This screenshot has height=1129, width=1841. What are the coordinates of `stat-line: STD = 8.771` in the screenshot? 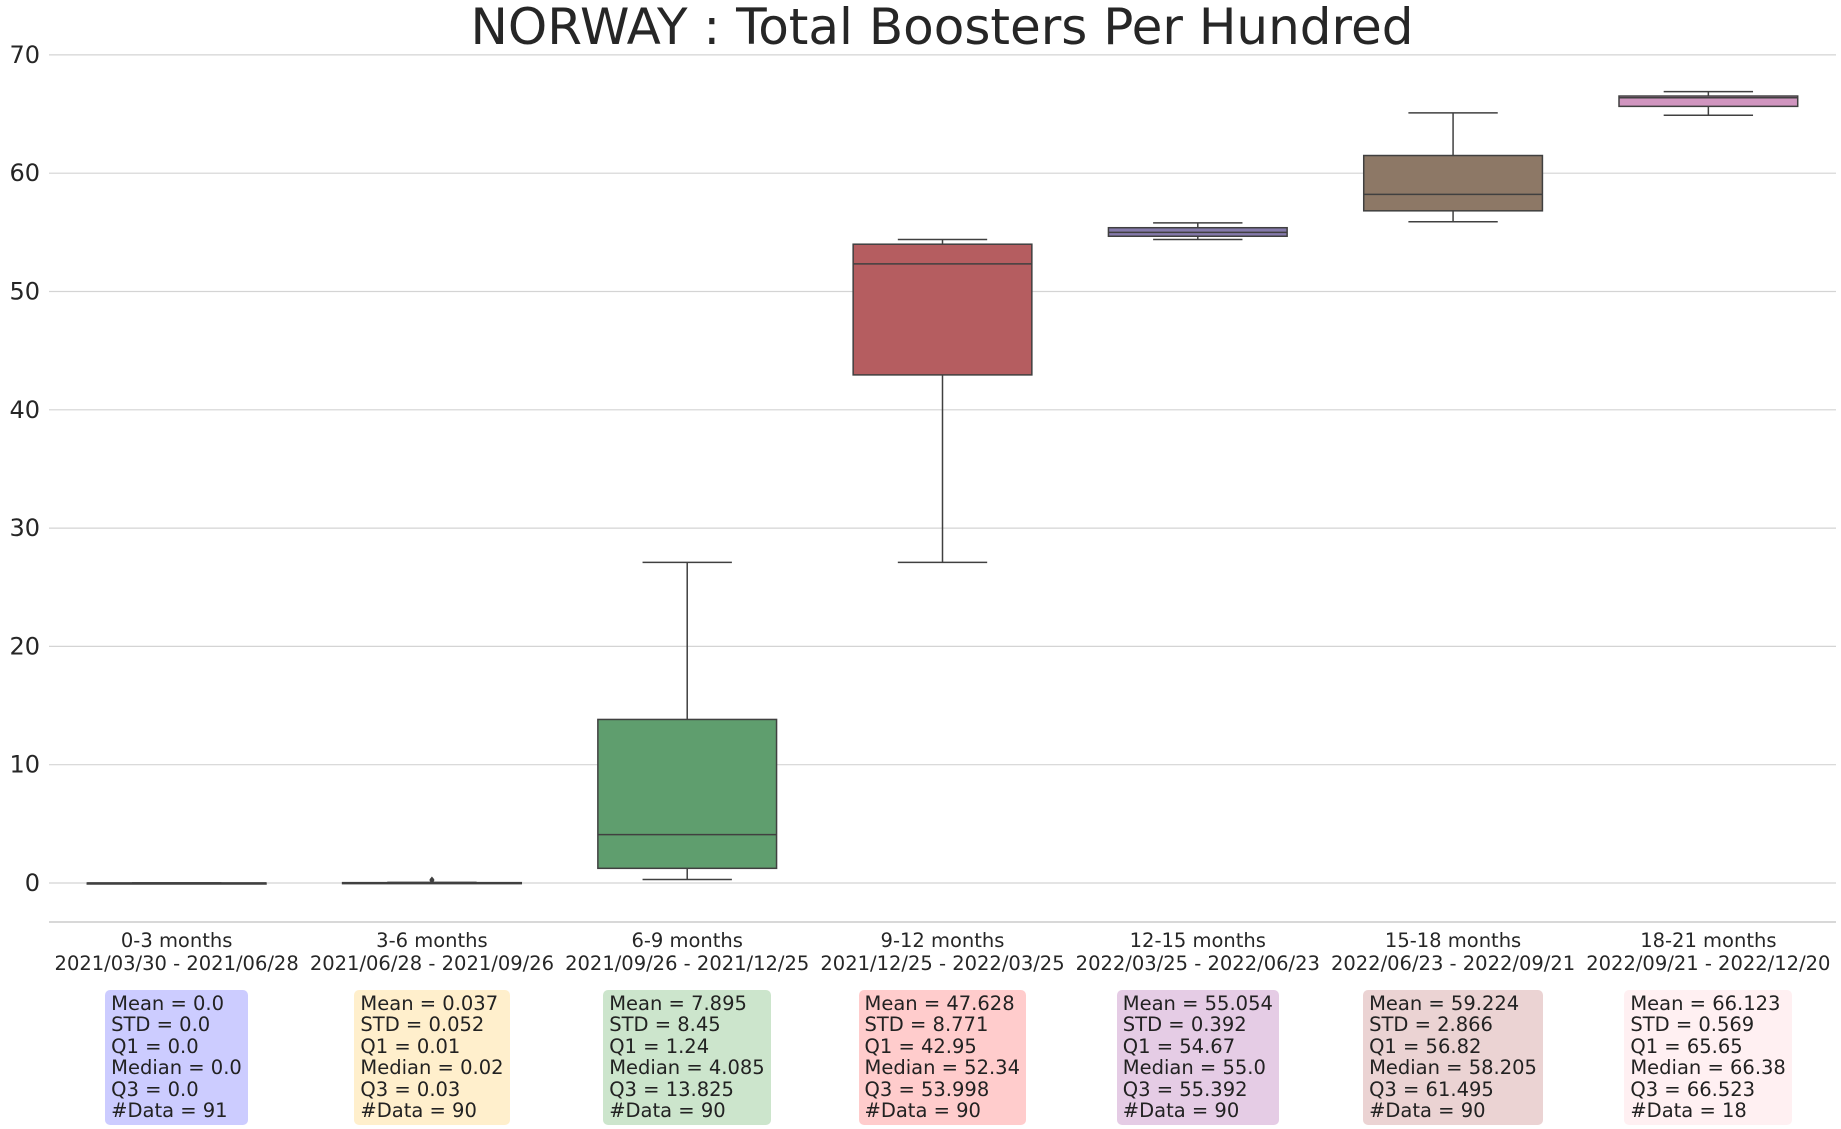 It's located at (926, 1025).